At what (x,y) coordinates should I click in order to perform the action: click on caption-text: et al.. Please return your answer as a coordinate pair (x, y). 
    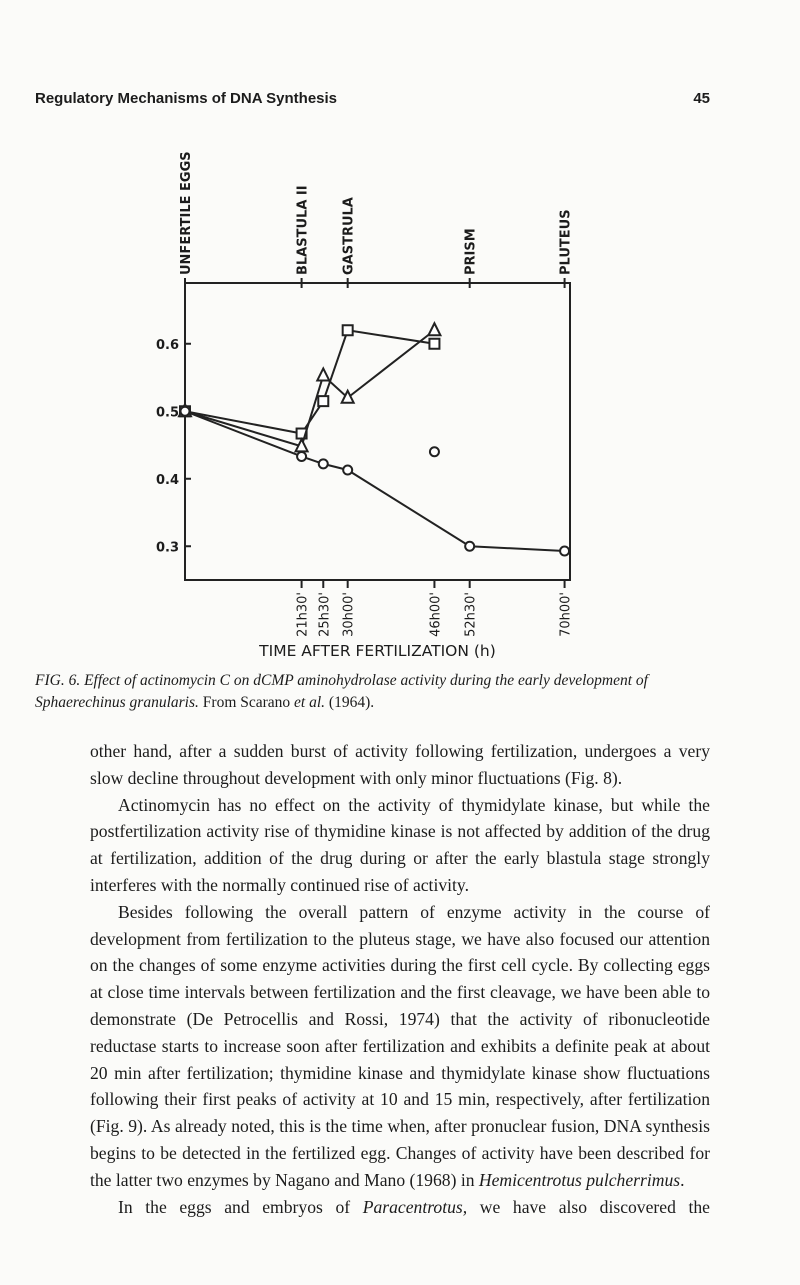
    Looking at the image, I should click on (310, 702).